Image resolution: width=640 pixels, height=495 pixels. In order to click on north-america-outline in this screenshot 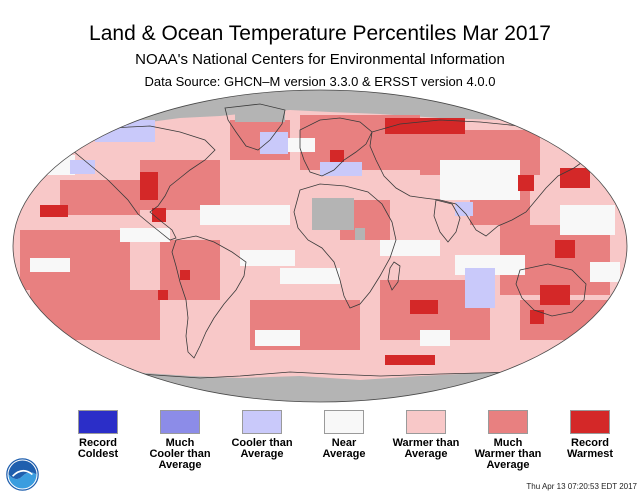, I will do `click(142, 183)`.